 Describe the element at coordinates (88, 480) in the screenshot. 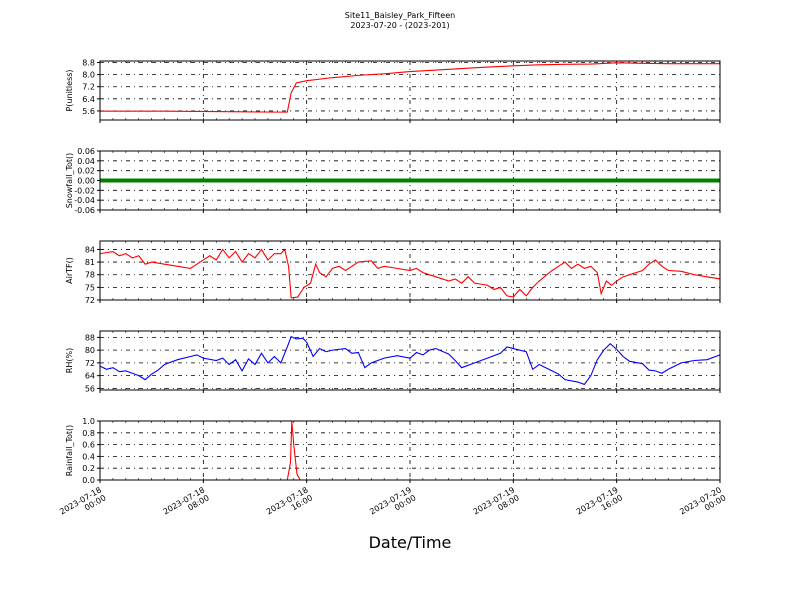

I see `y-tick-label: 0.0` at that location.